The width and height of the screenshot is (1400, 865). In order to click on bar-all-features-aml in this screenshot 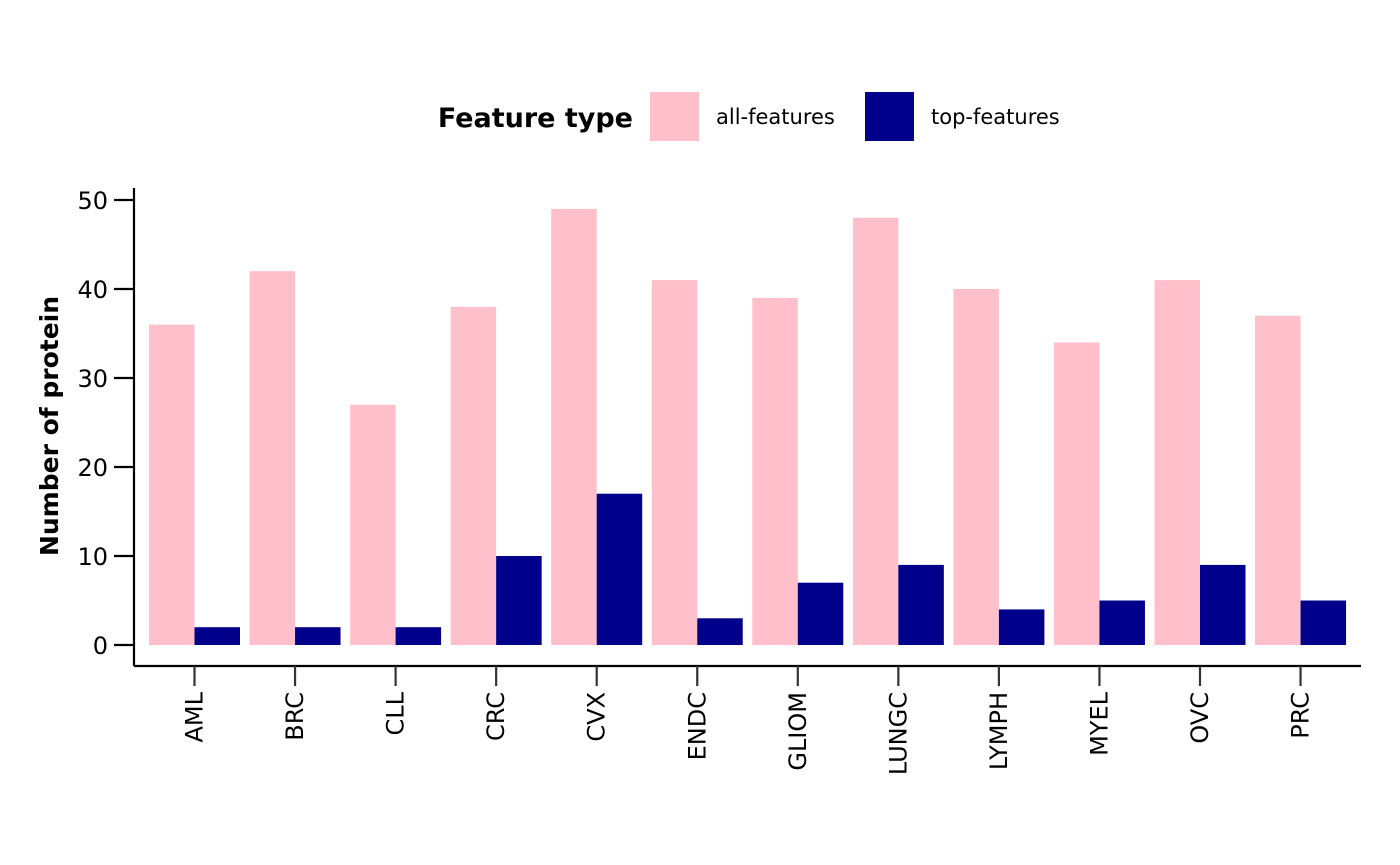, I will do `click(172, 484)`.